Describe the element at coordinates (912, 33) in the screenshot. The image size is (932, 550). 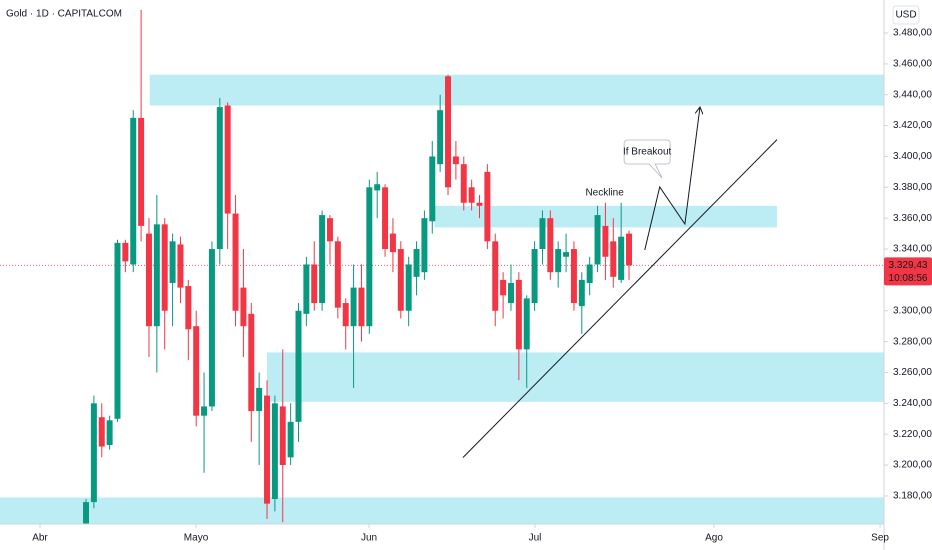
I see `y-tick-label: 3.480,00` at that location.